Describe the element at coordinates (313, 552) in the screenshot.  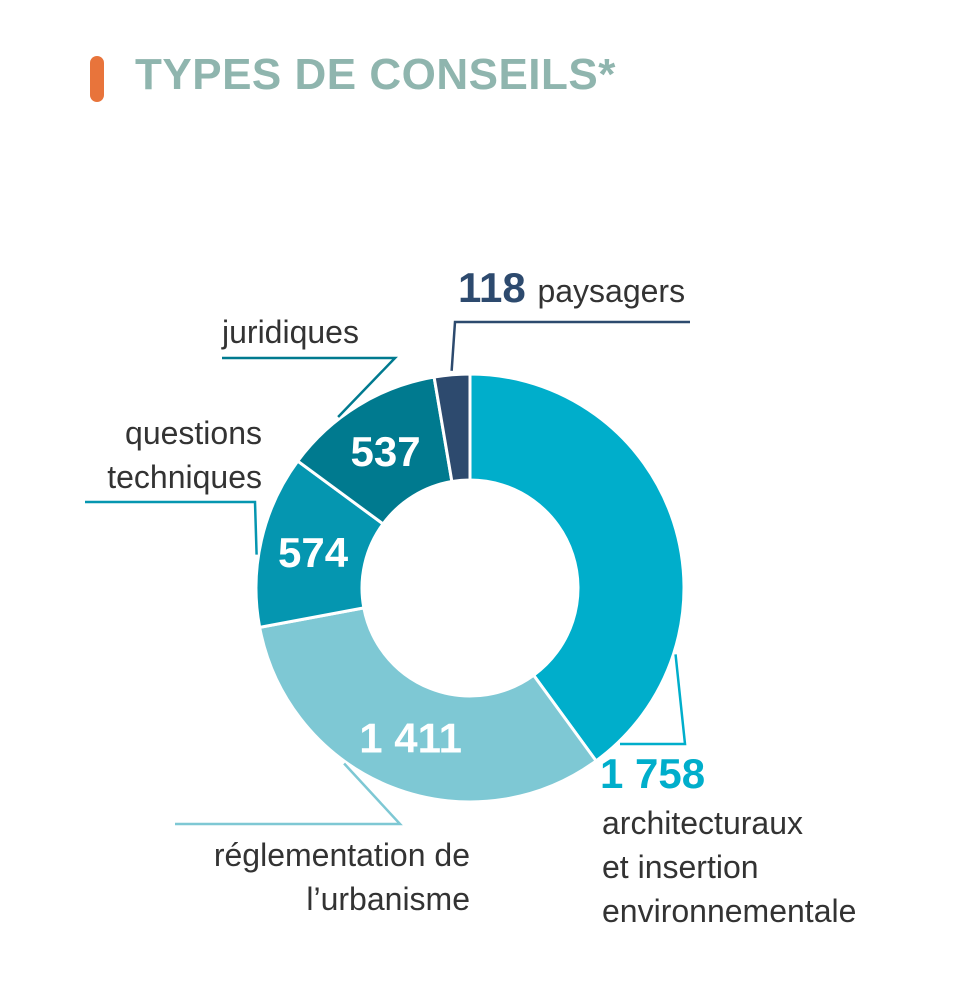
I see `value-label-2: 574` at that location.